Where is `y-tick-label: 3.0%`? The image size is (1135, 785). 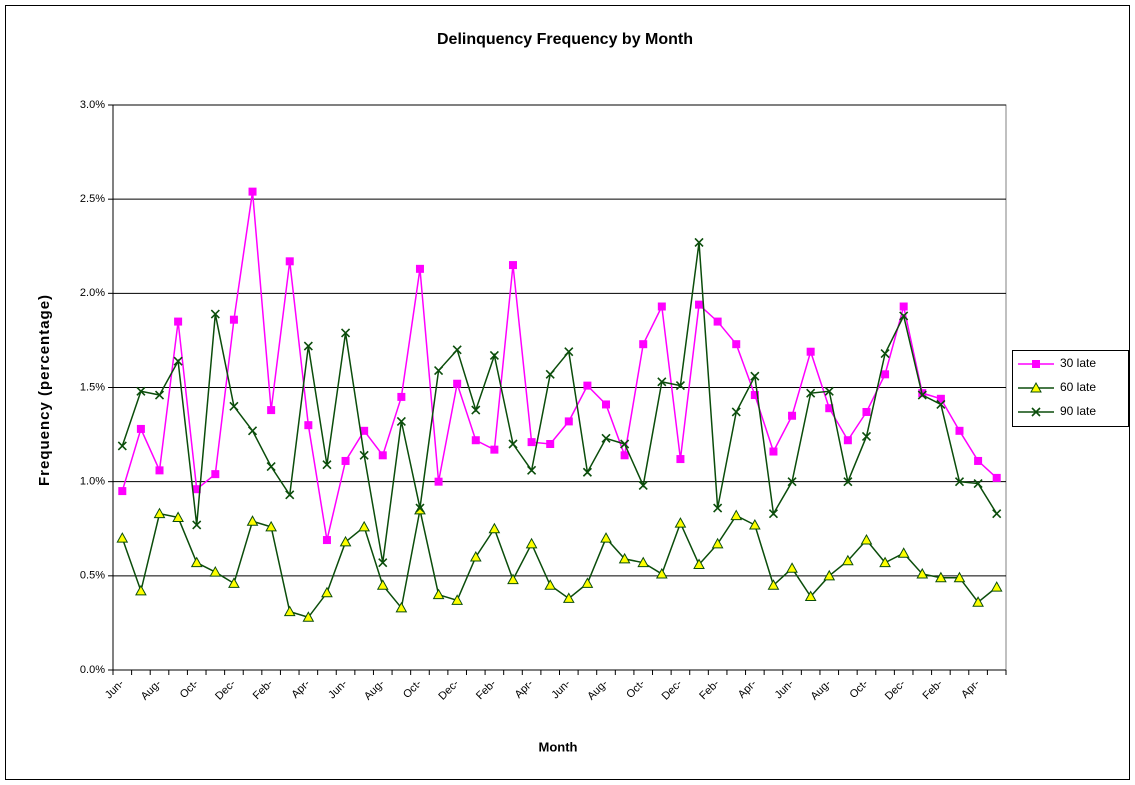 y-tick-label: 3.0% is located at coordinates (92, 105).